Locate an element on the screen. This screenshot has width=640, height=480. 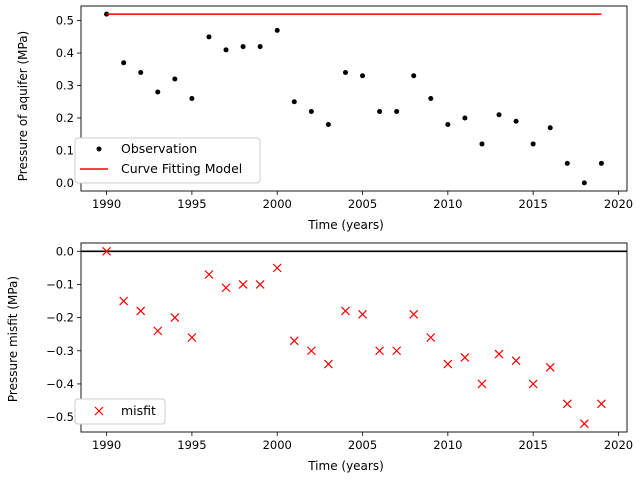
pressure-y-axis-label: Pressure of aquifer (MPa) is located at coordinates (23, 106).